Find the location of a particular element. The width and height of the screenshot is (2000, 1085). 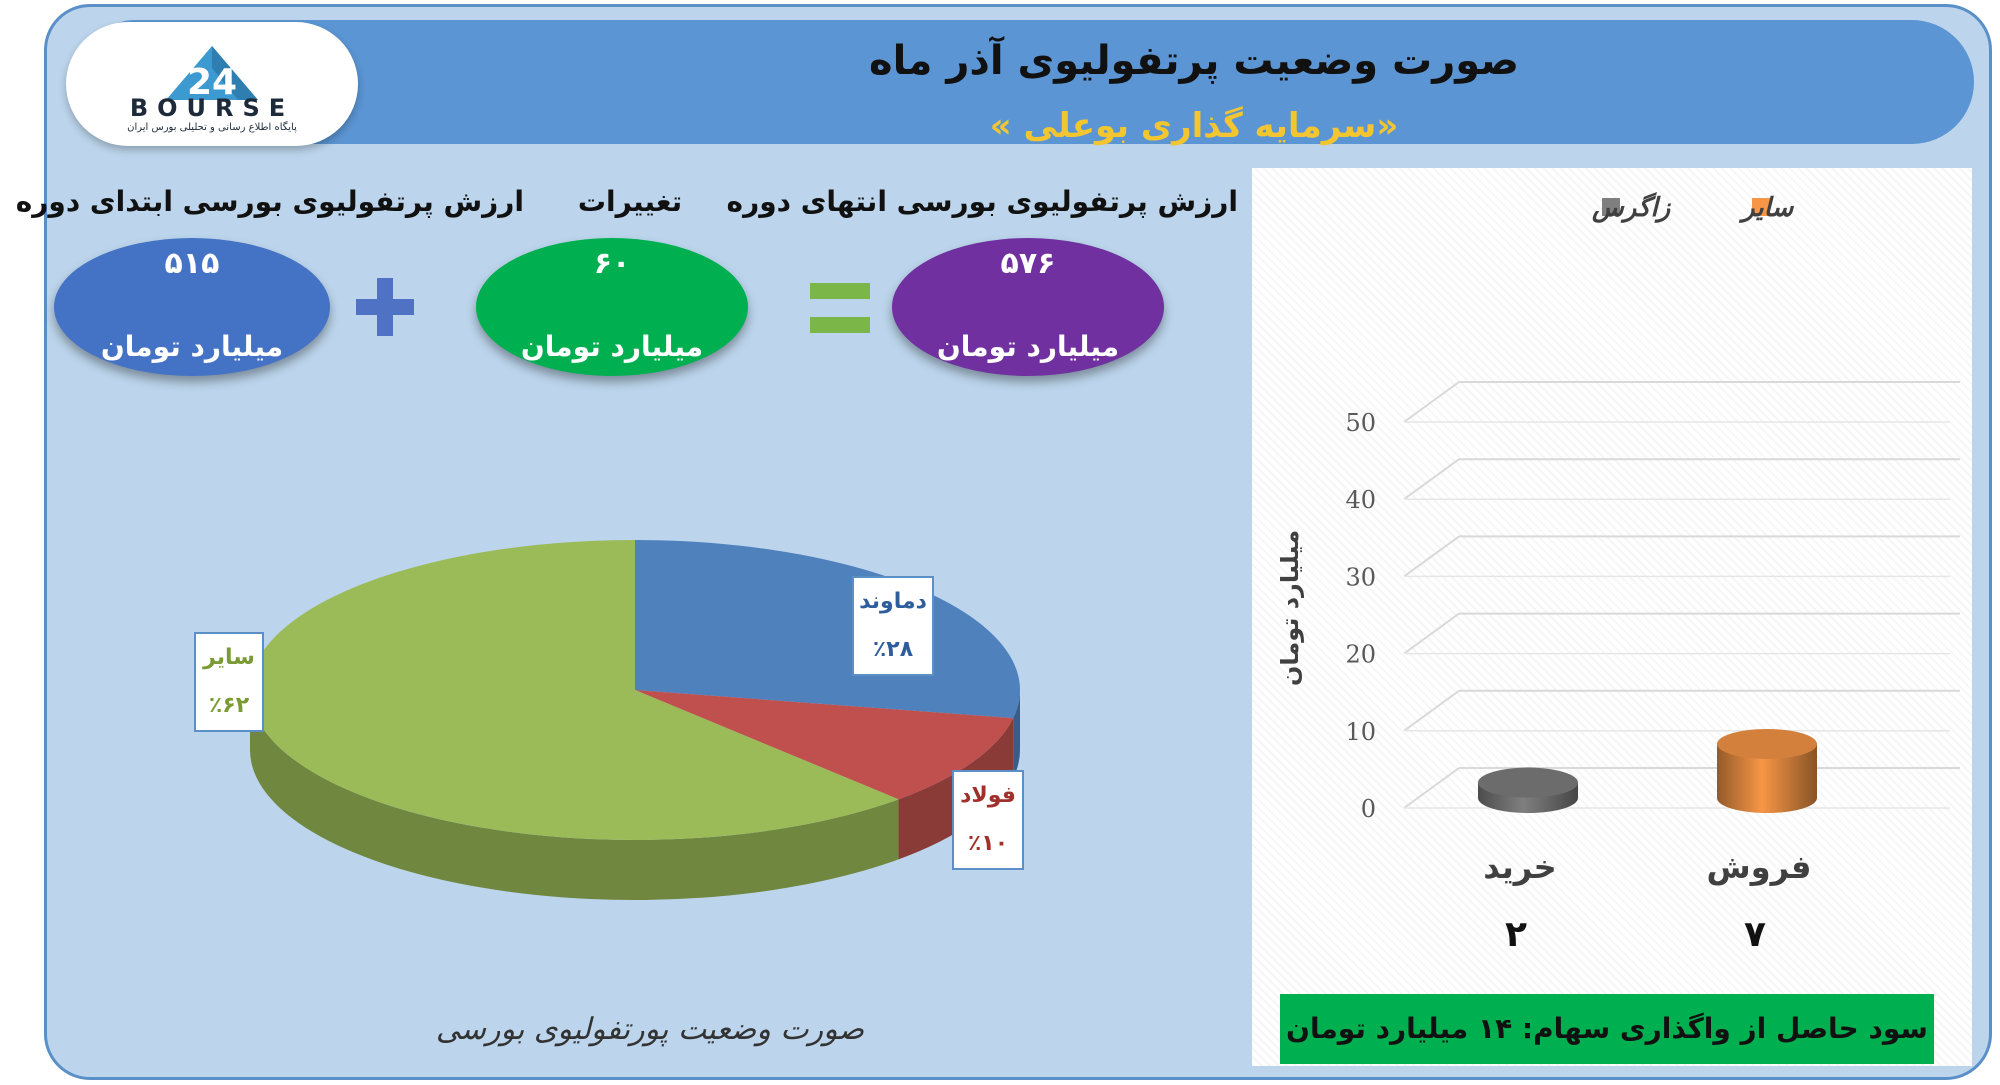

start-value-ellipse: ۵۱۵ میلیارد تومان is located at coordinates (192, 307).